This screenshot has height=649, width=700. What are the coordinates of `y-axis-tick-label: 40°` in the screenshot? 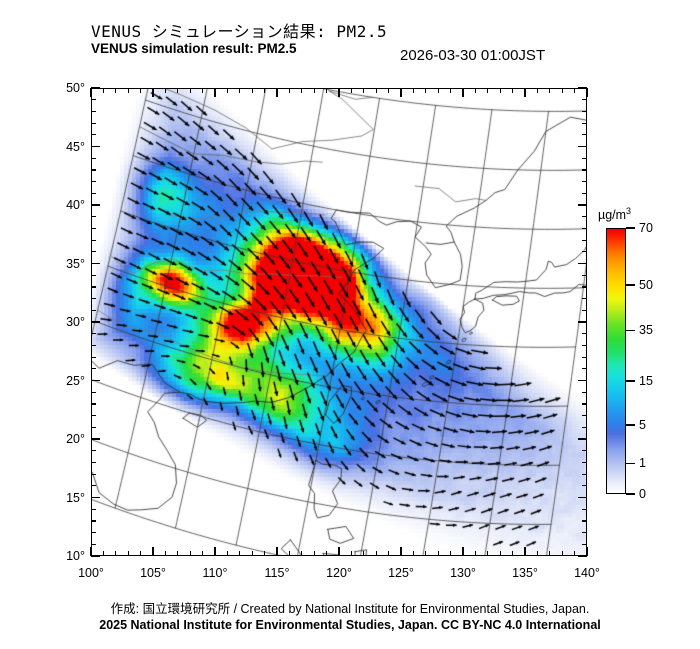 It's located at (75, 205).